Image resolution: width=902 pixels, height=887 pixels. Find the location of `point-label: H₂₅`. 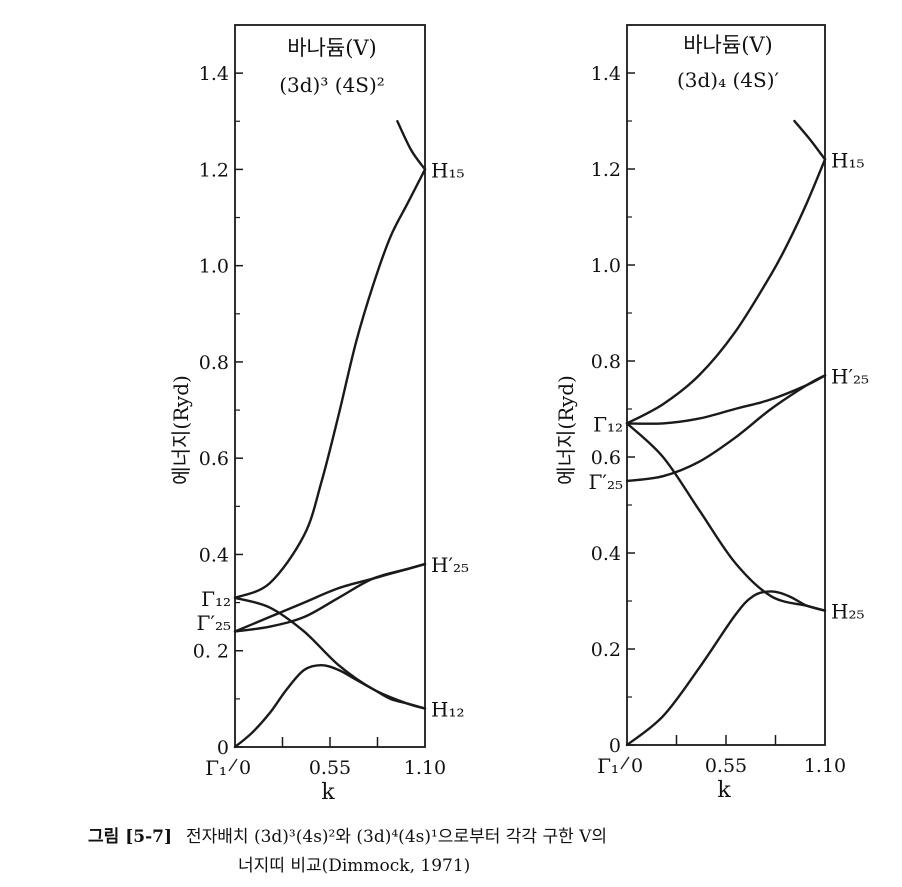

point-label: H₂₅ is located at coordinates (847, 612).